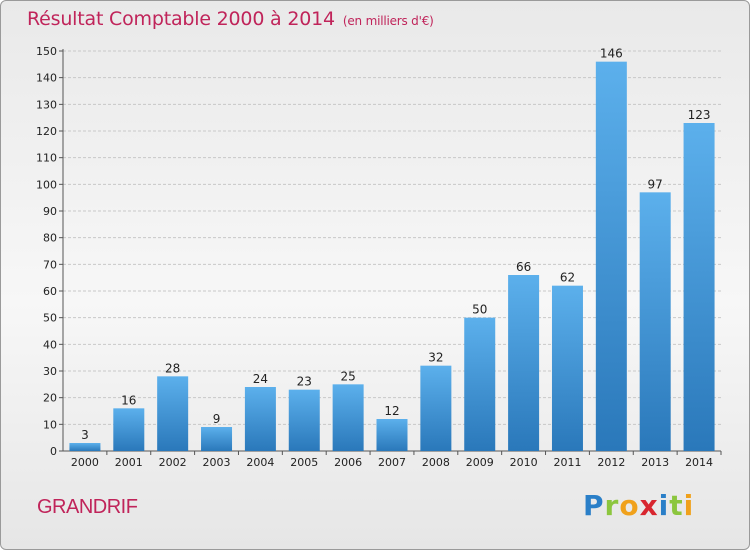 The image size is (750, 550). I want to click on y-tick-label: 40, so click(50, 344).